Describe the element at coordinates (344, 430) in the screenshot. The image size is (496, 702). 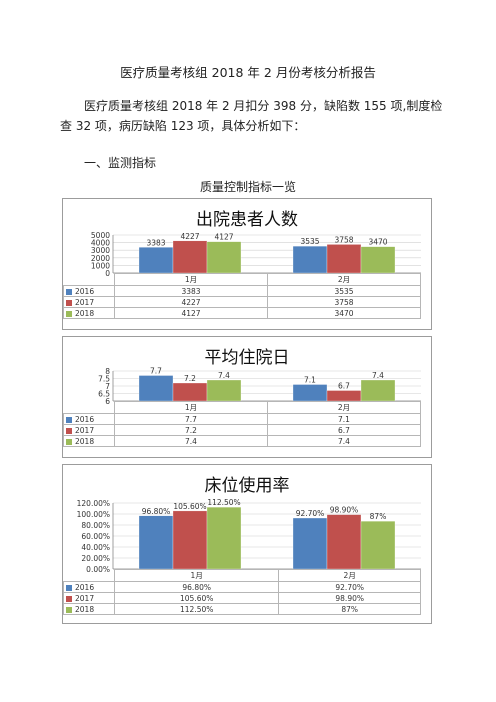
I see `table-cell: 6.7` at that location.